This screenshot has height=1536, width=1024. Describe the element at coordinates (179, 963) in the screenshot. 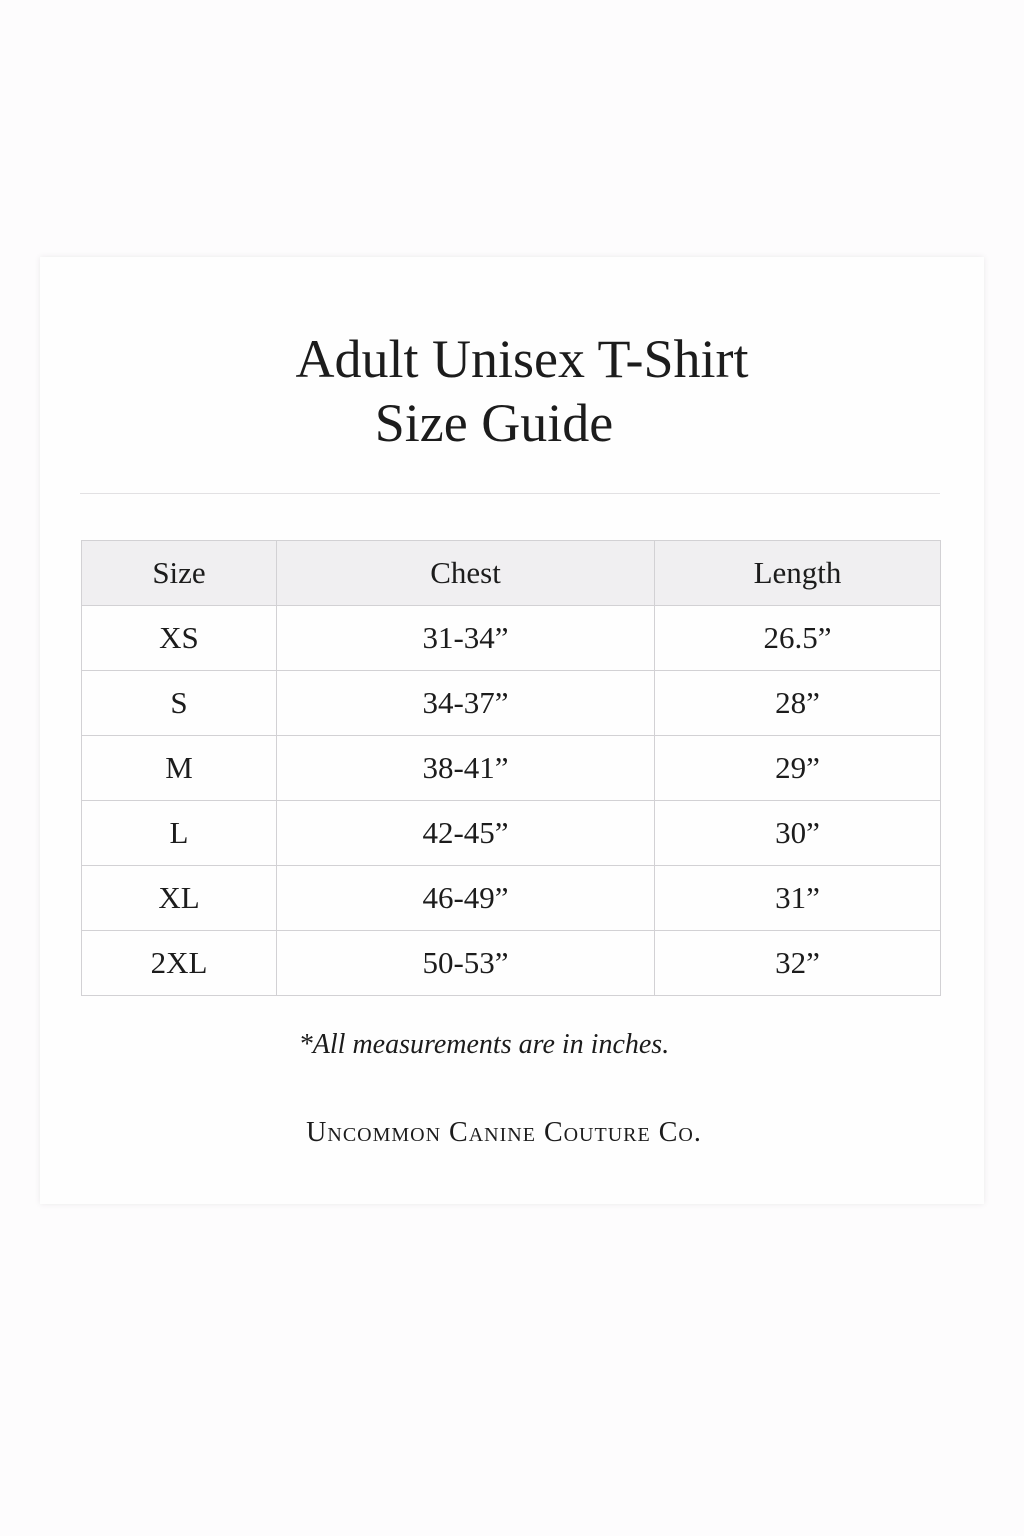

I see `cell-size: 2XL` at that location.